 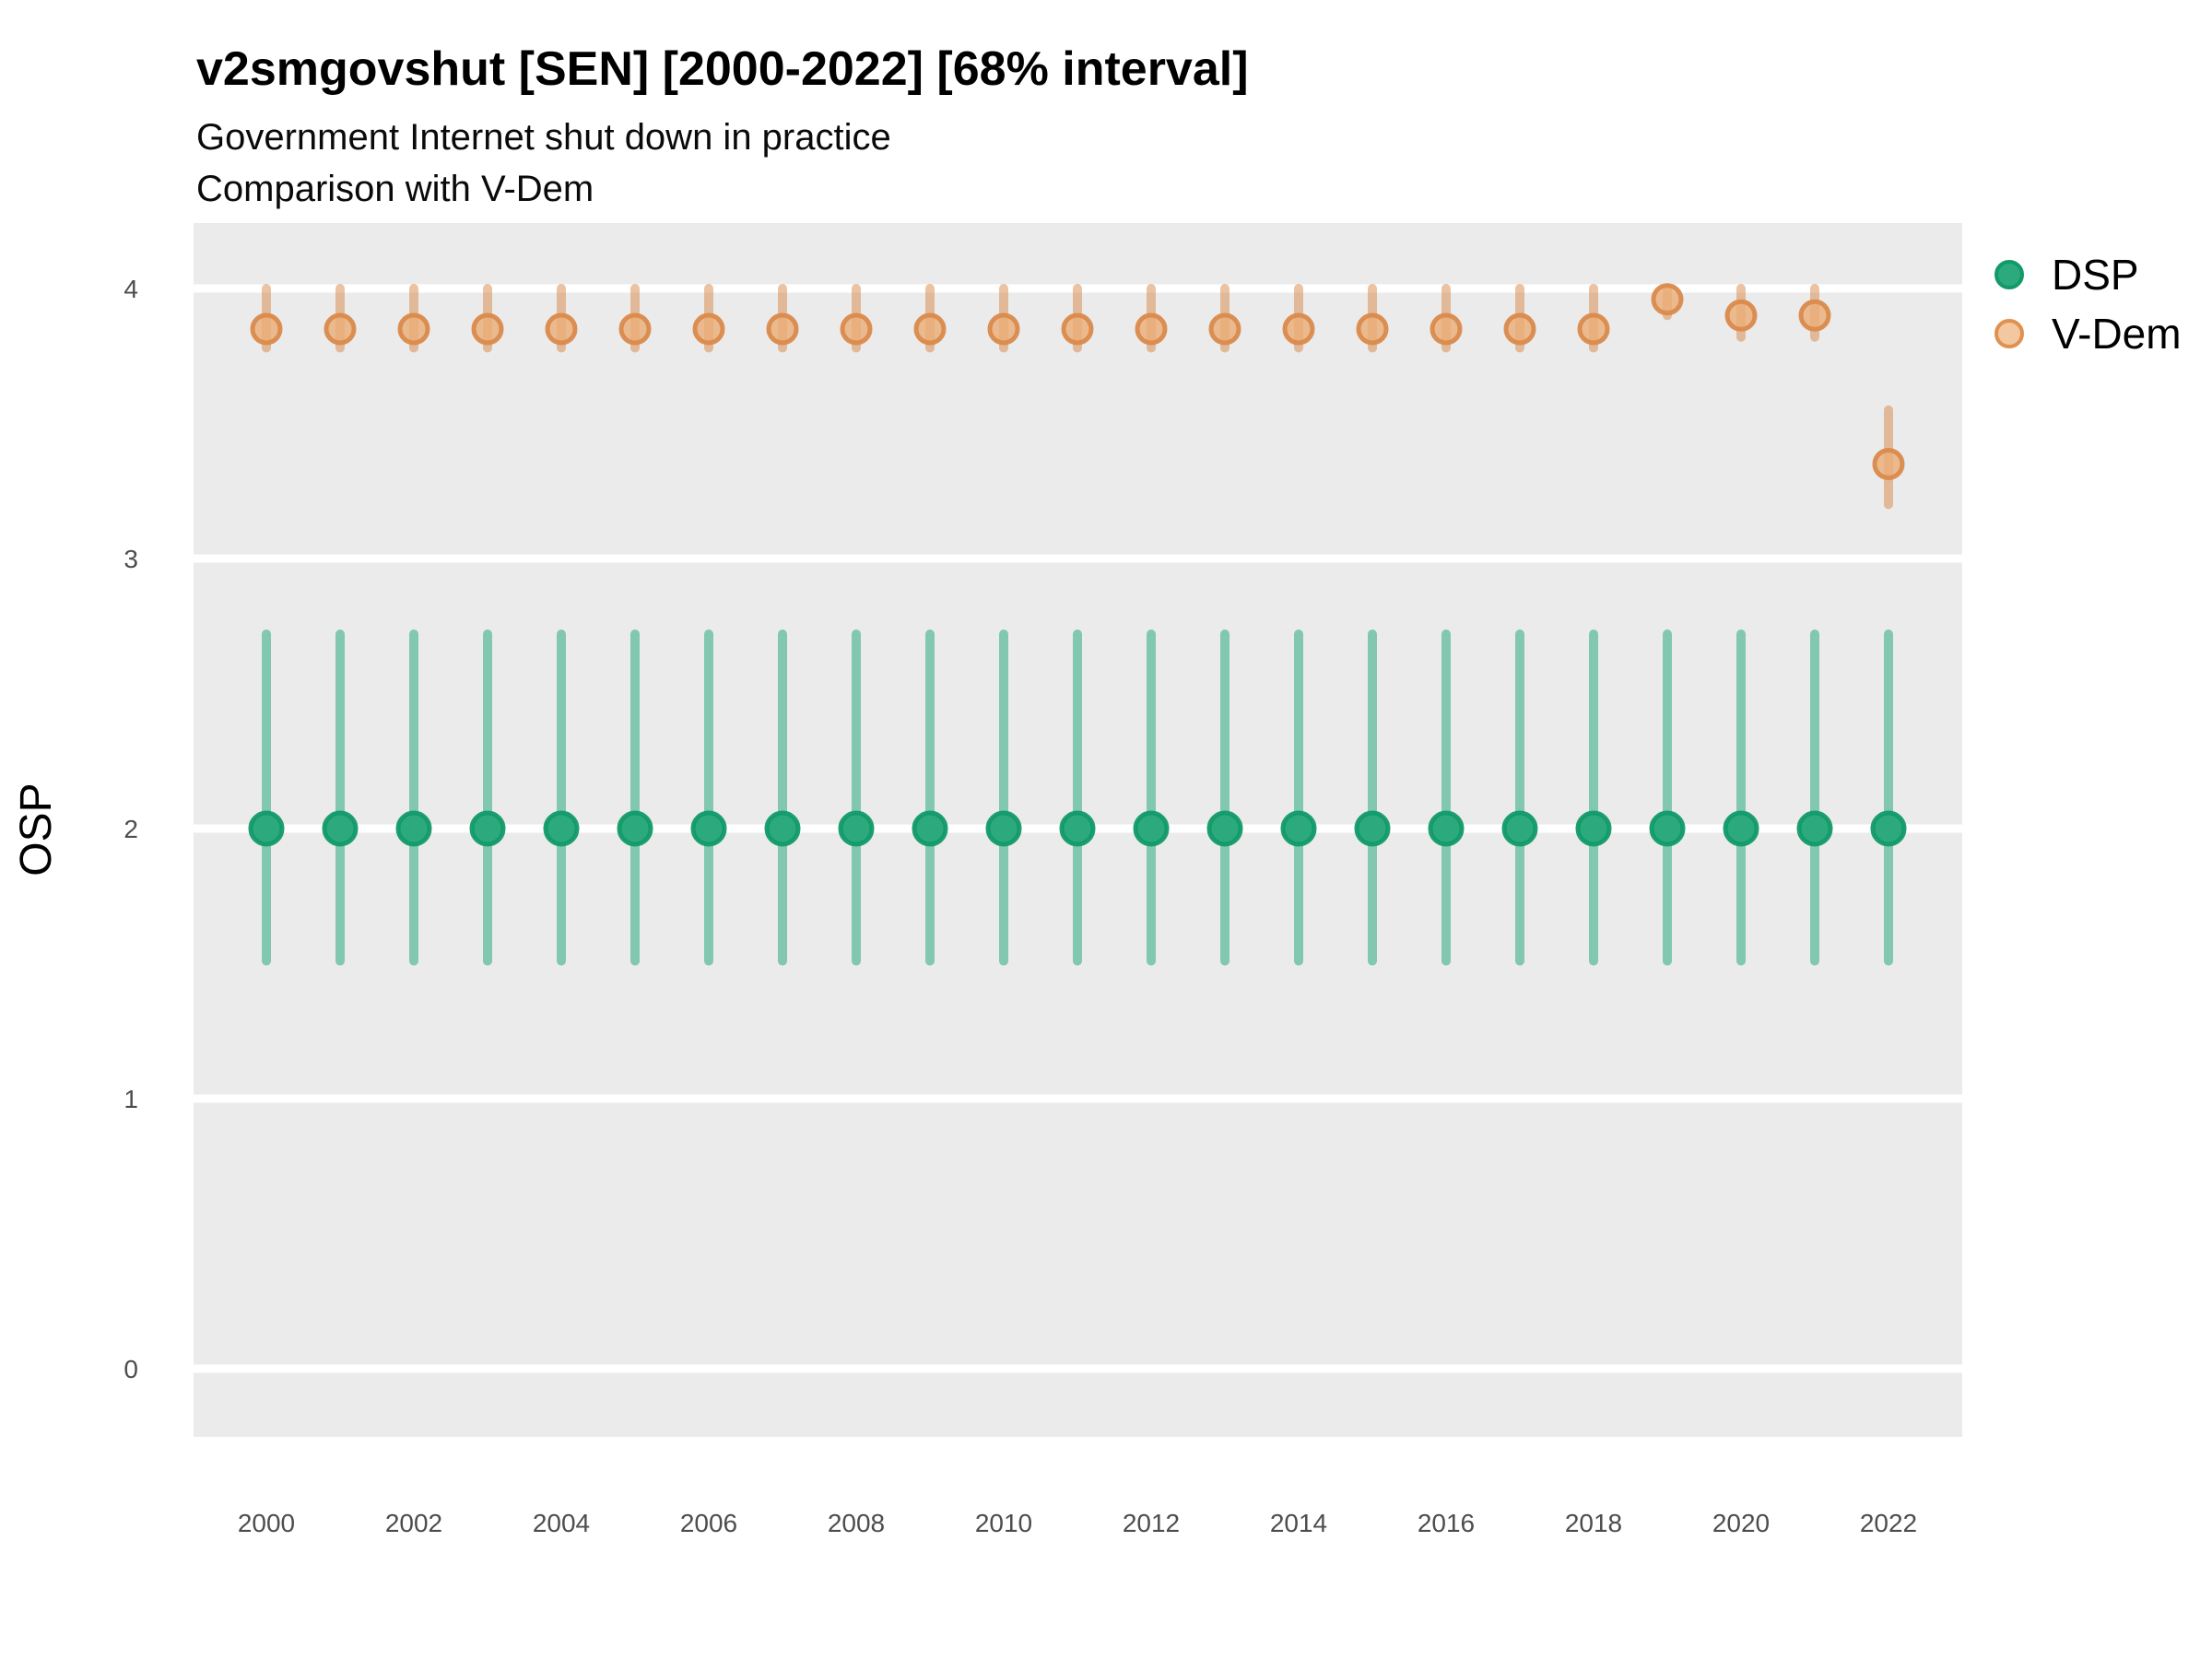 What do you see at coordinates (340, 329) in the screenshot?
I see `vdem-point-2001` at bounding box center [340, 329].